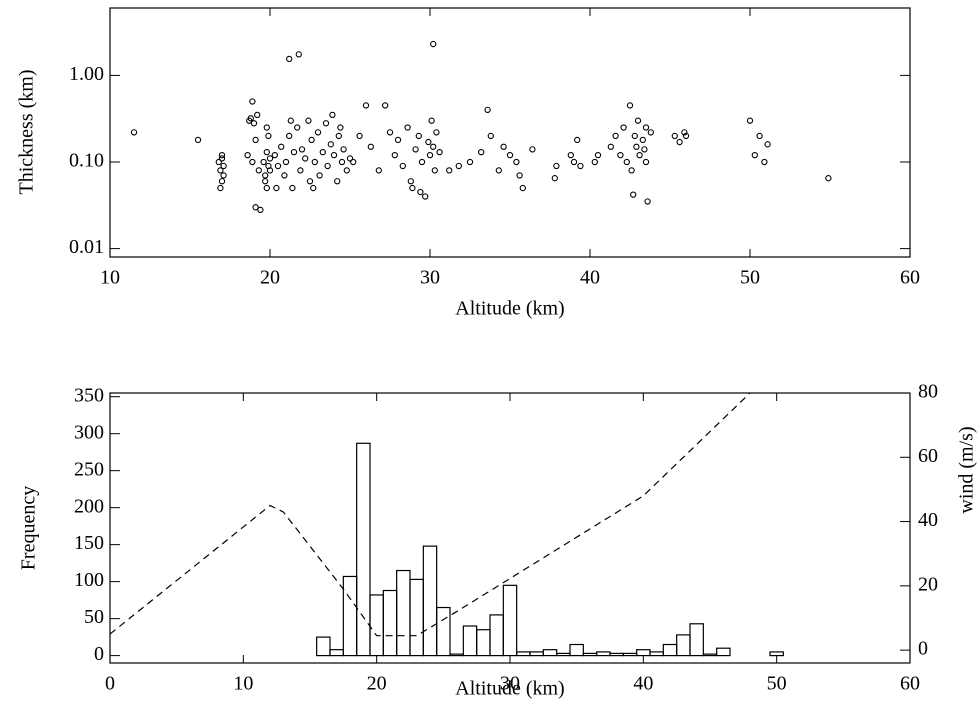  Describe the element at coordinates (923, 649) in the screenshot. I see `y2-tick-label: 0` at that location.